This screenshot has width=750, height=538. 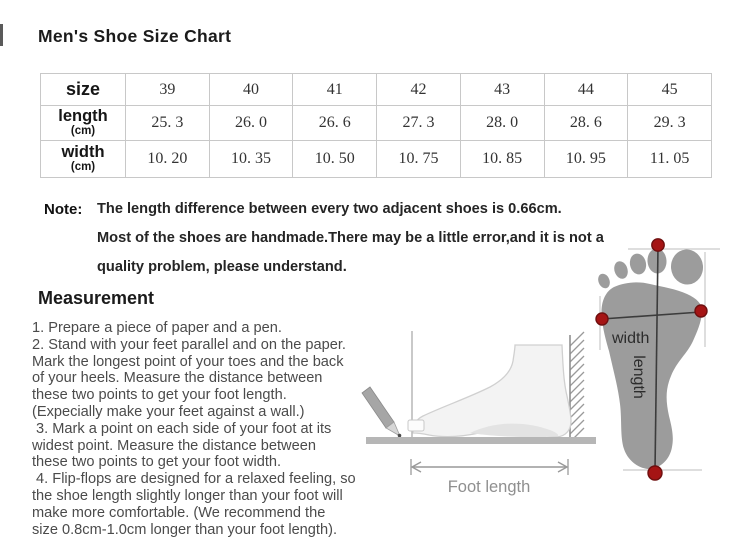 I want to click on row-header-width: width (cm), so click(x=83, y=159).